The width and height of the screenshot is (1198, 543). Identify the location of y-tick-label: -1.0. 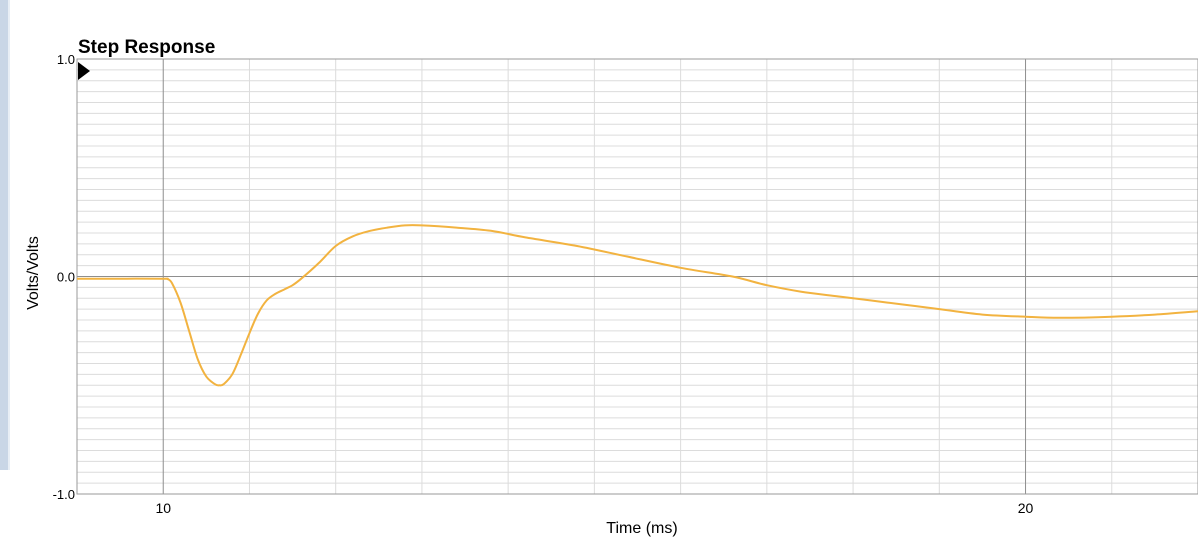
(64, 494).